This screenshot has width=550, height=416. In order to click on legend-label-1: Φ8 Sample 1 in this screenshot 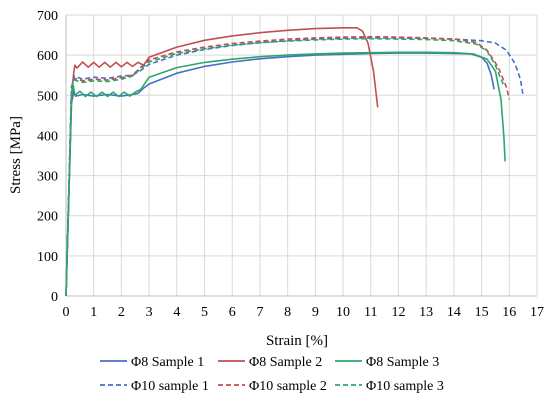, I will do `click(167, 362)`.